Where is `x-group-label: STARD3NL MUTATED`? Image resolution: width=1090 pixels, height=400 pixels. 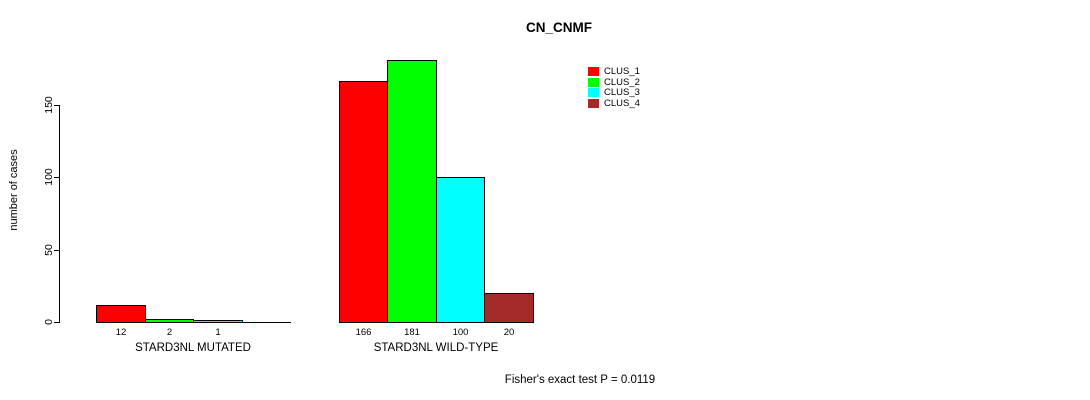 x-group-label: STARD3NL MUTATED is located at coordinates (193, 348).